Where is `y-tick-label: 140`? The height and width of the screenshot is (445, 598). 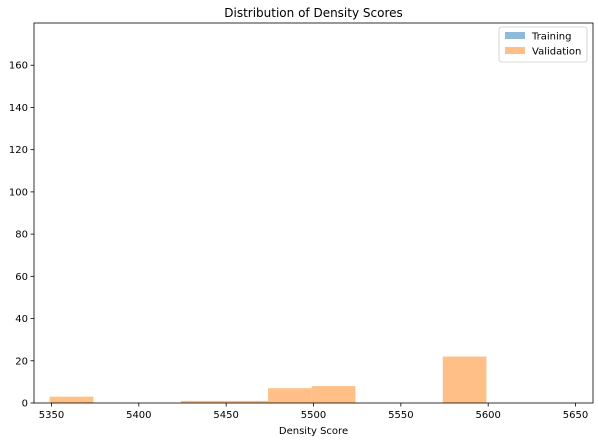 y-tick-label: 140 is located at coordinates (18, 108).